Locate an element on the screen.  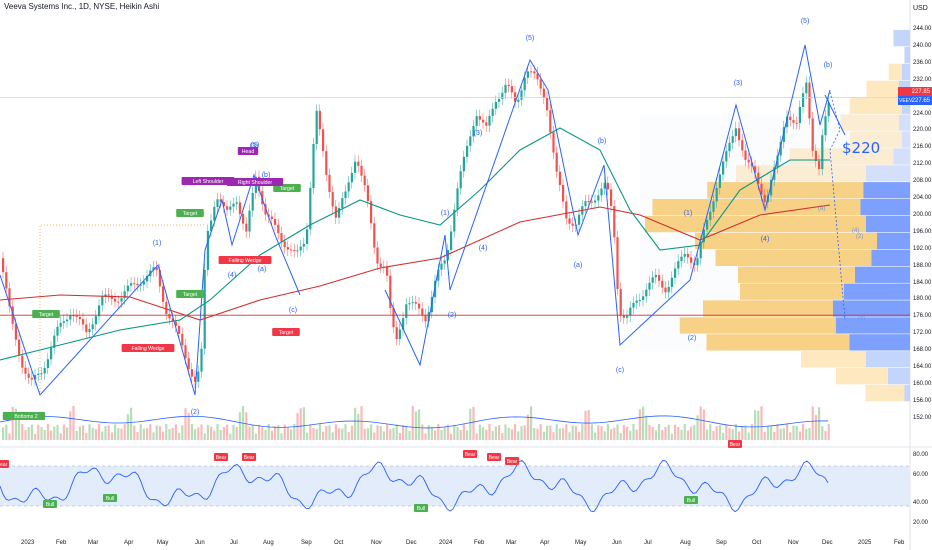
wave-label: (3) is located at coordinates (254, 146).